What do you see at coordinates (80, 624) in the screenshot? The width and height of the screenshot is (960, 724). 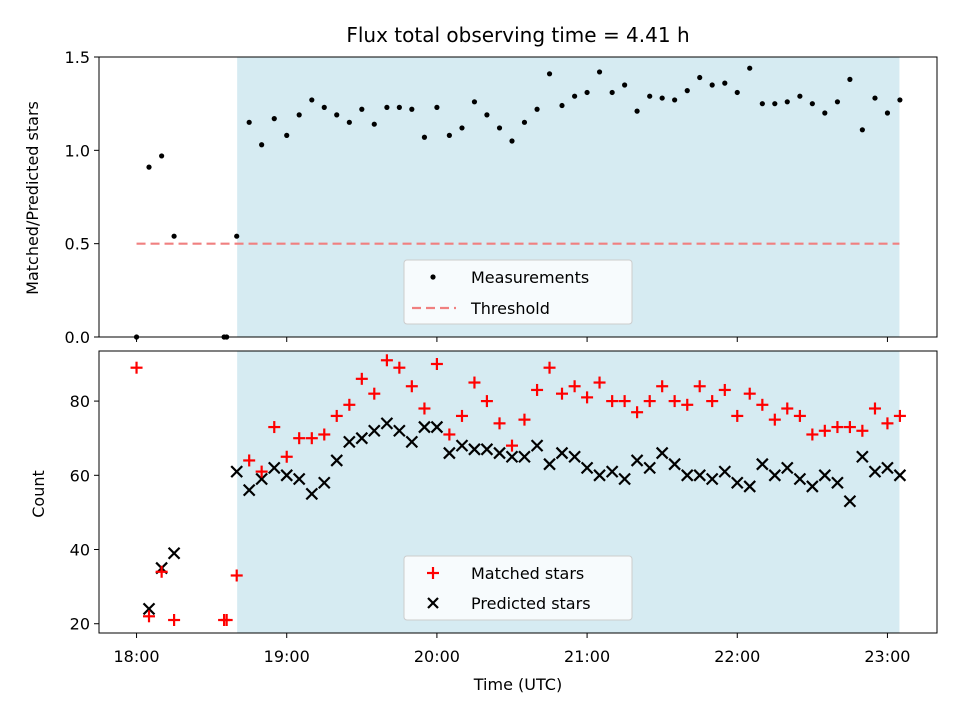 I see `y-tick-label: 20` at bounding box center [80, 624].